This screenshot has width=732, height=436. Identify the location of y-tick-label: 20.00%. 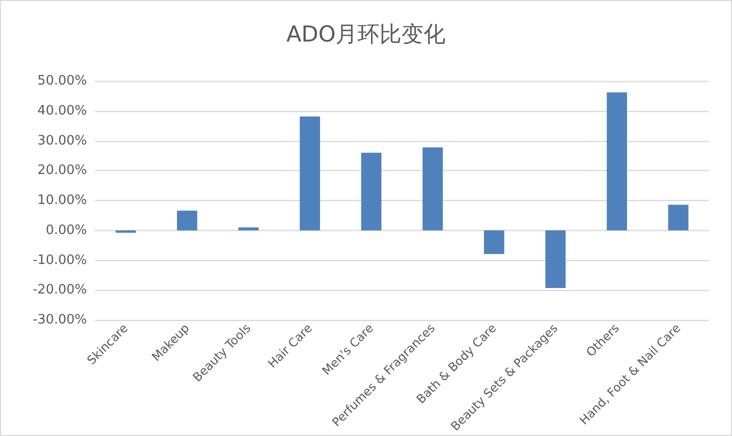
(62, 170).